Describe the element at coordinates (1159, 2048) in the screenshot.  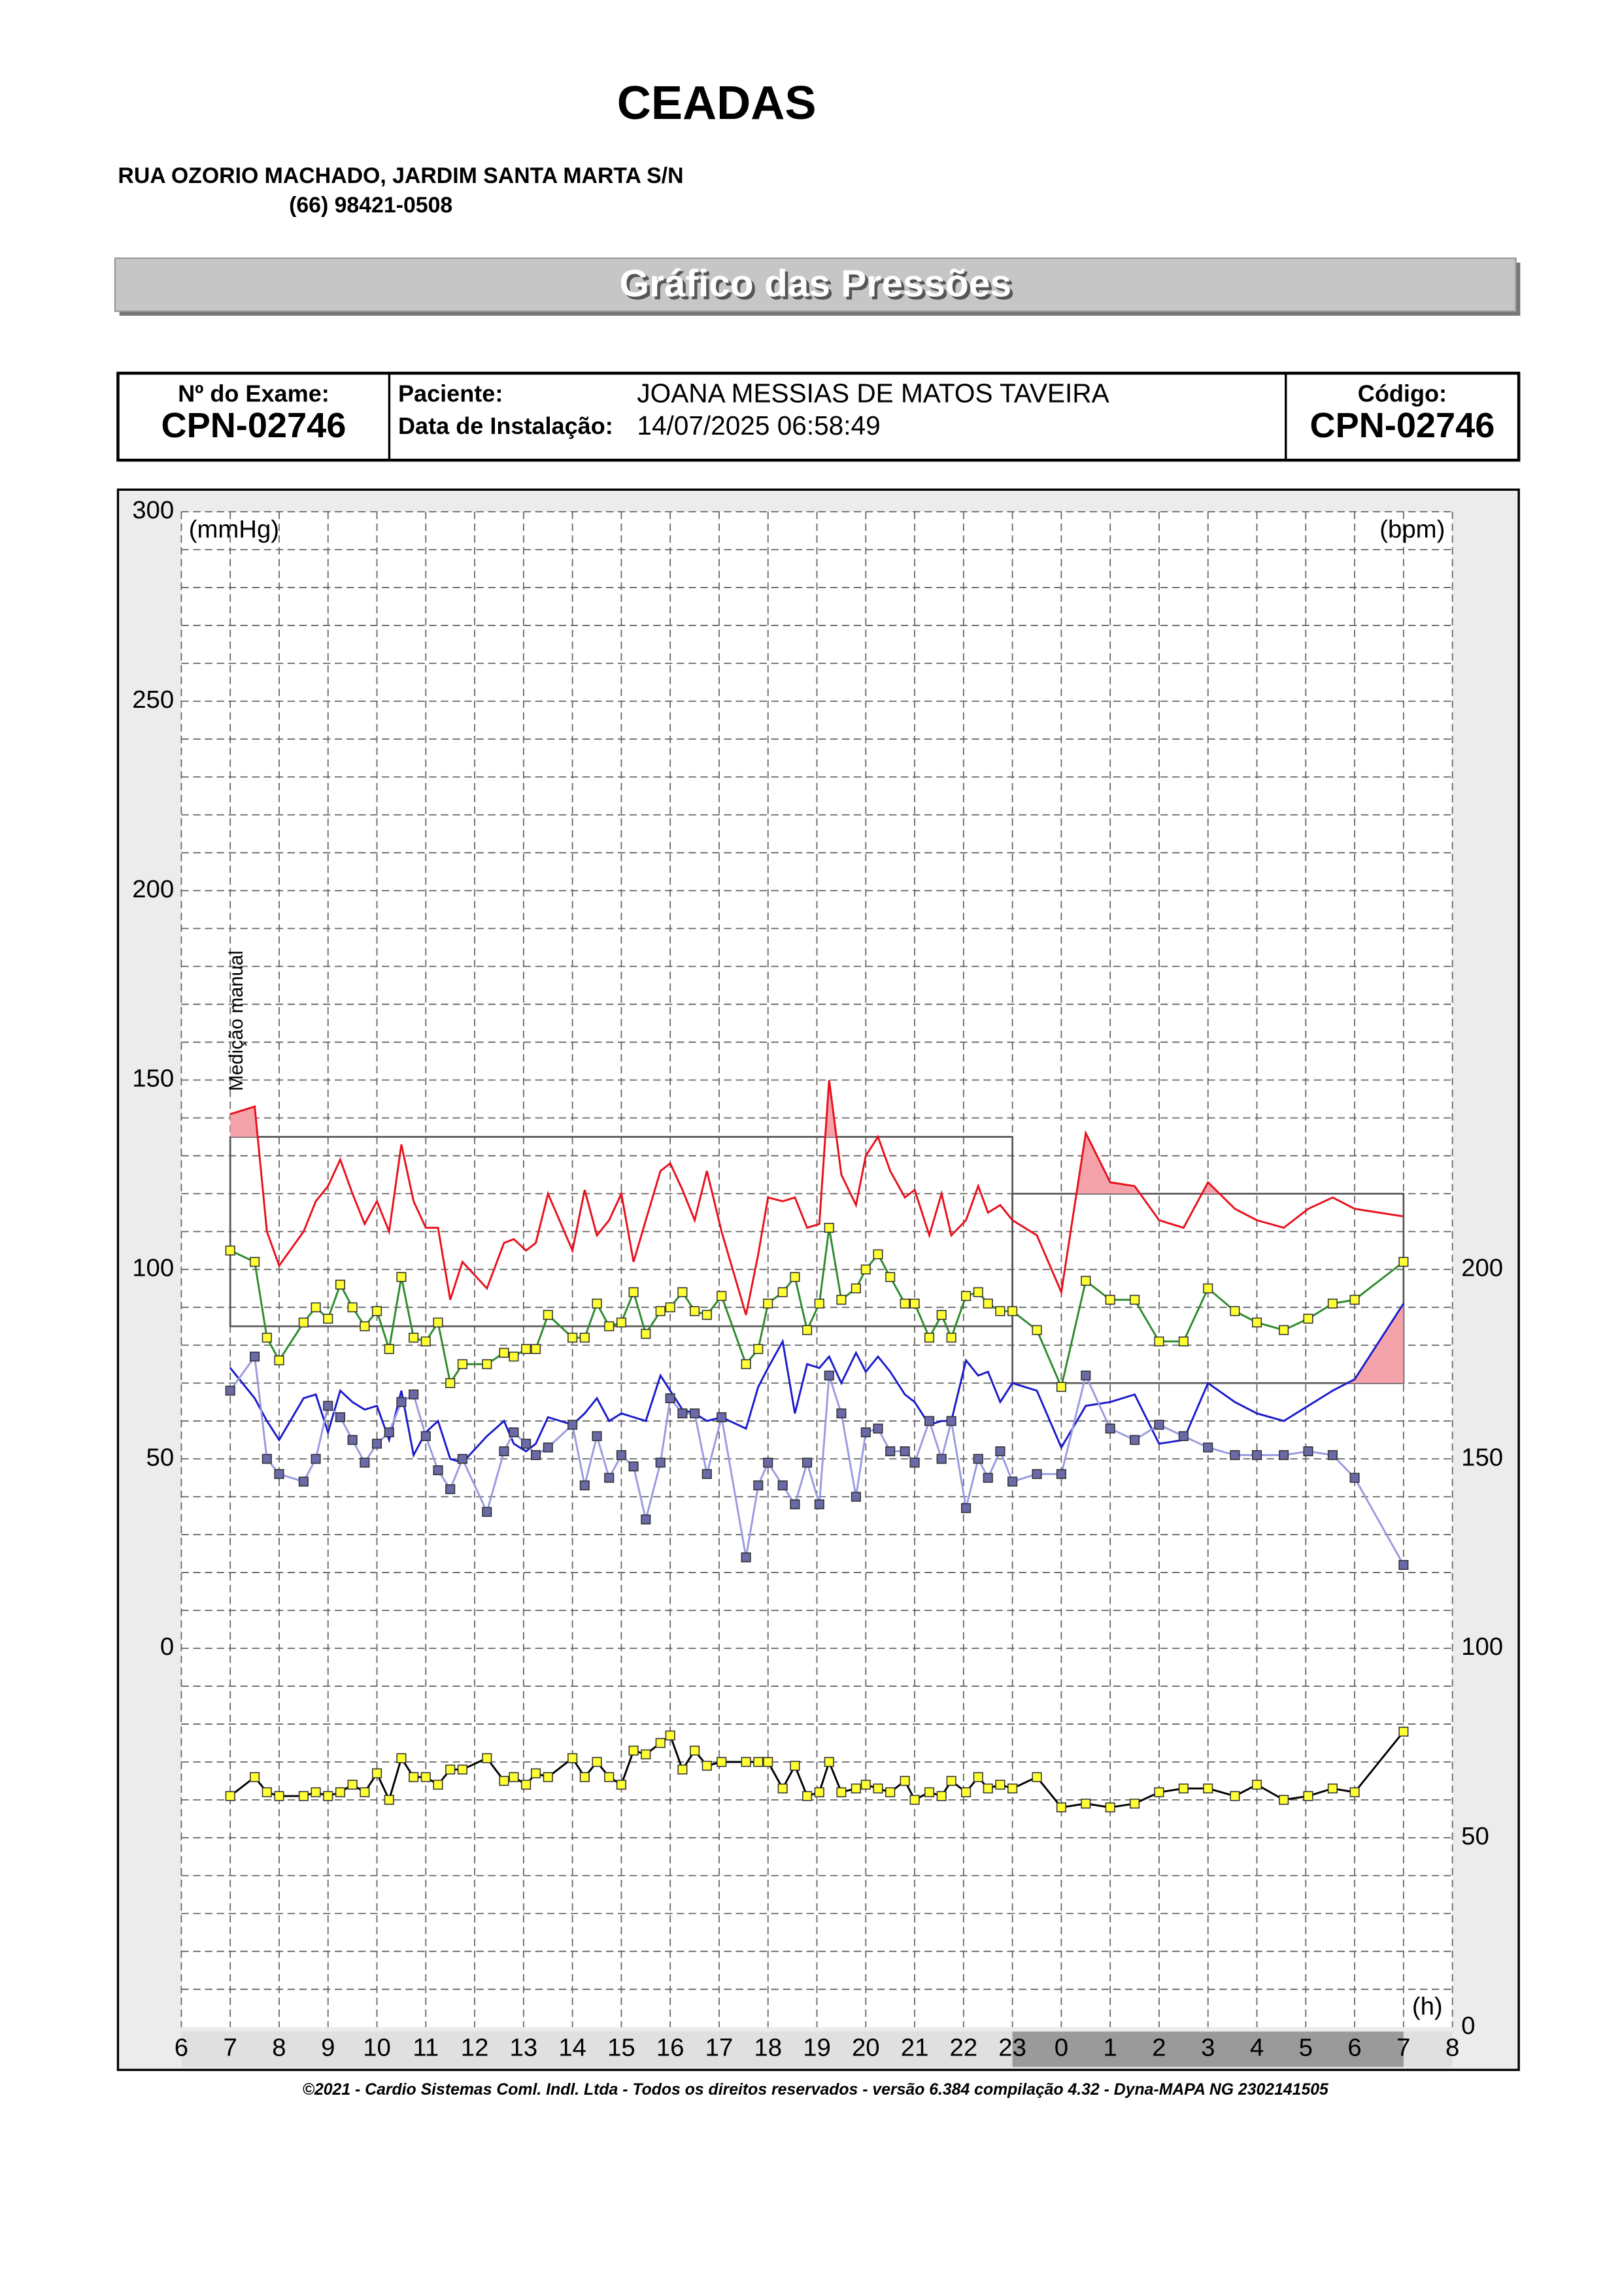
I see `x-tick-label: 2` at that location.